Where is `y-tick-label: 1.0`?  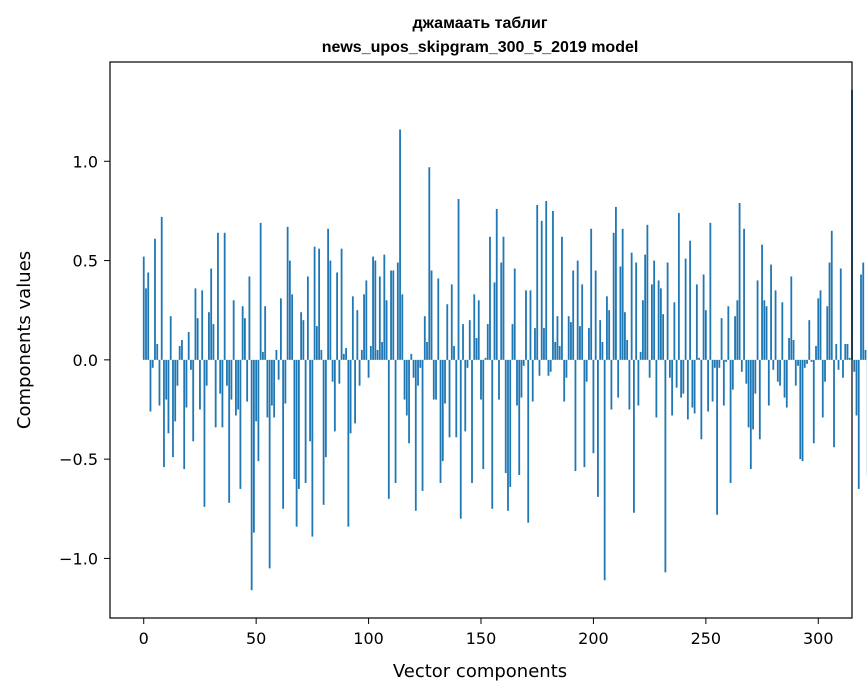
y-tick-label: 1.0 is located at coordinates (85, 161).